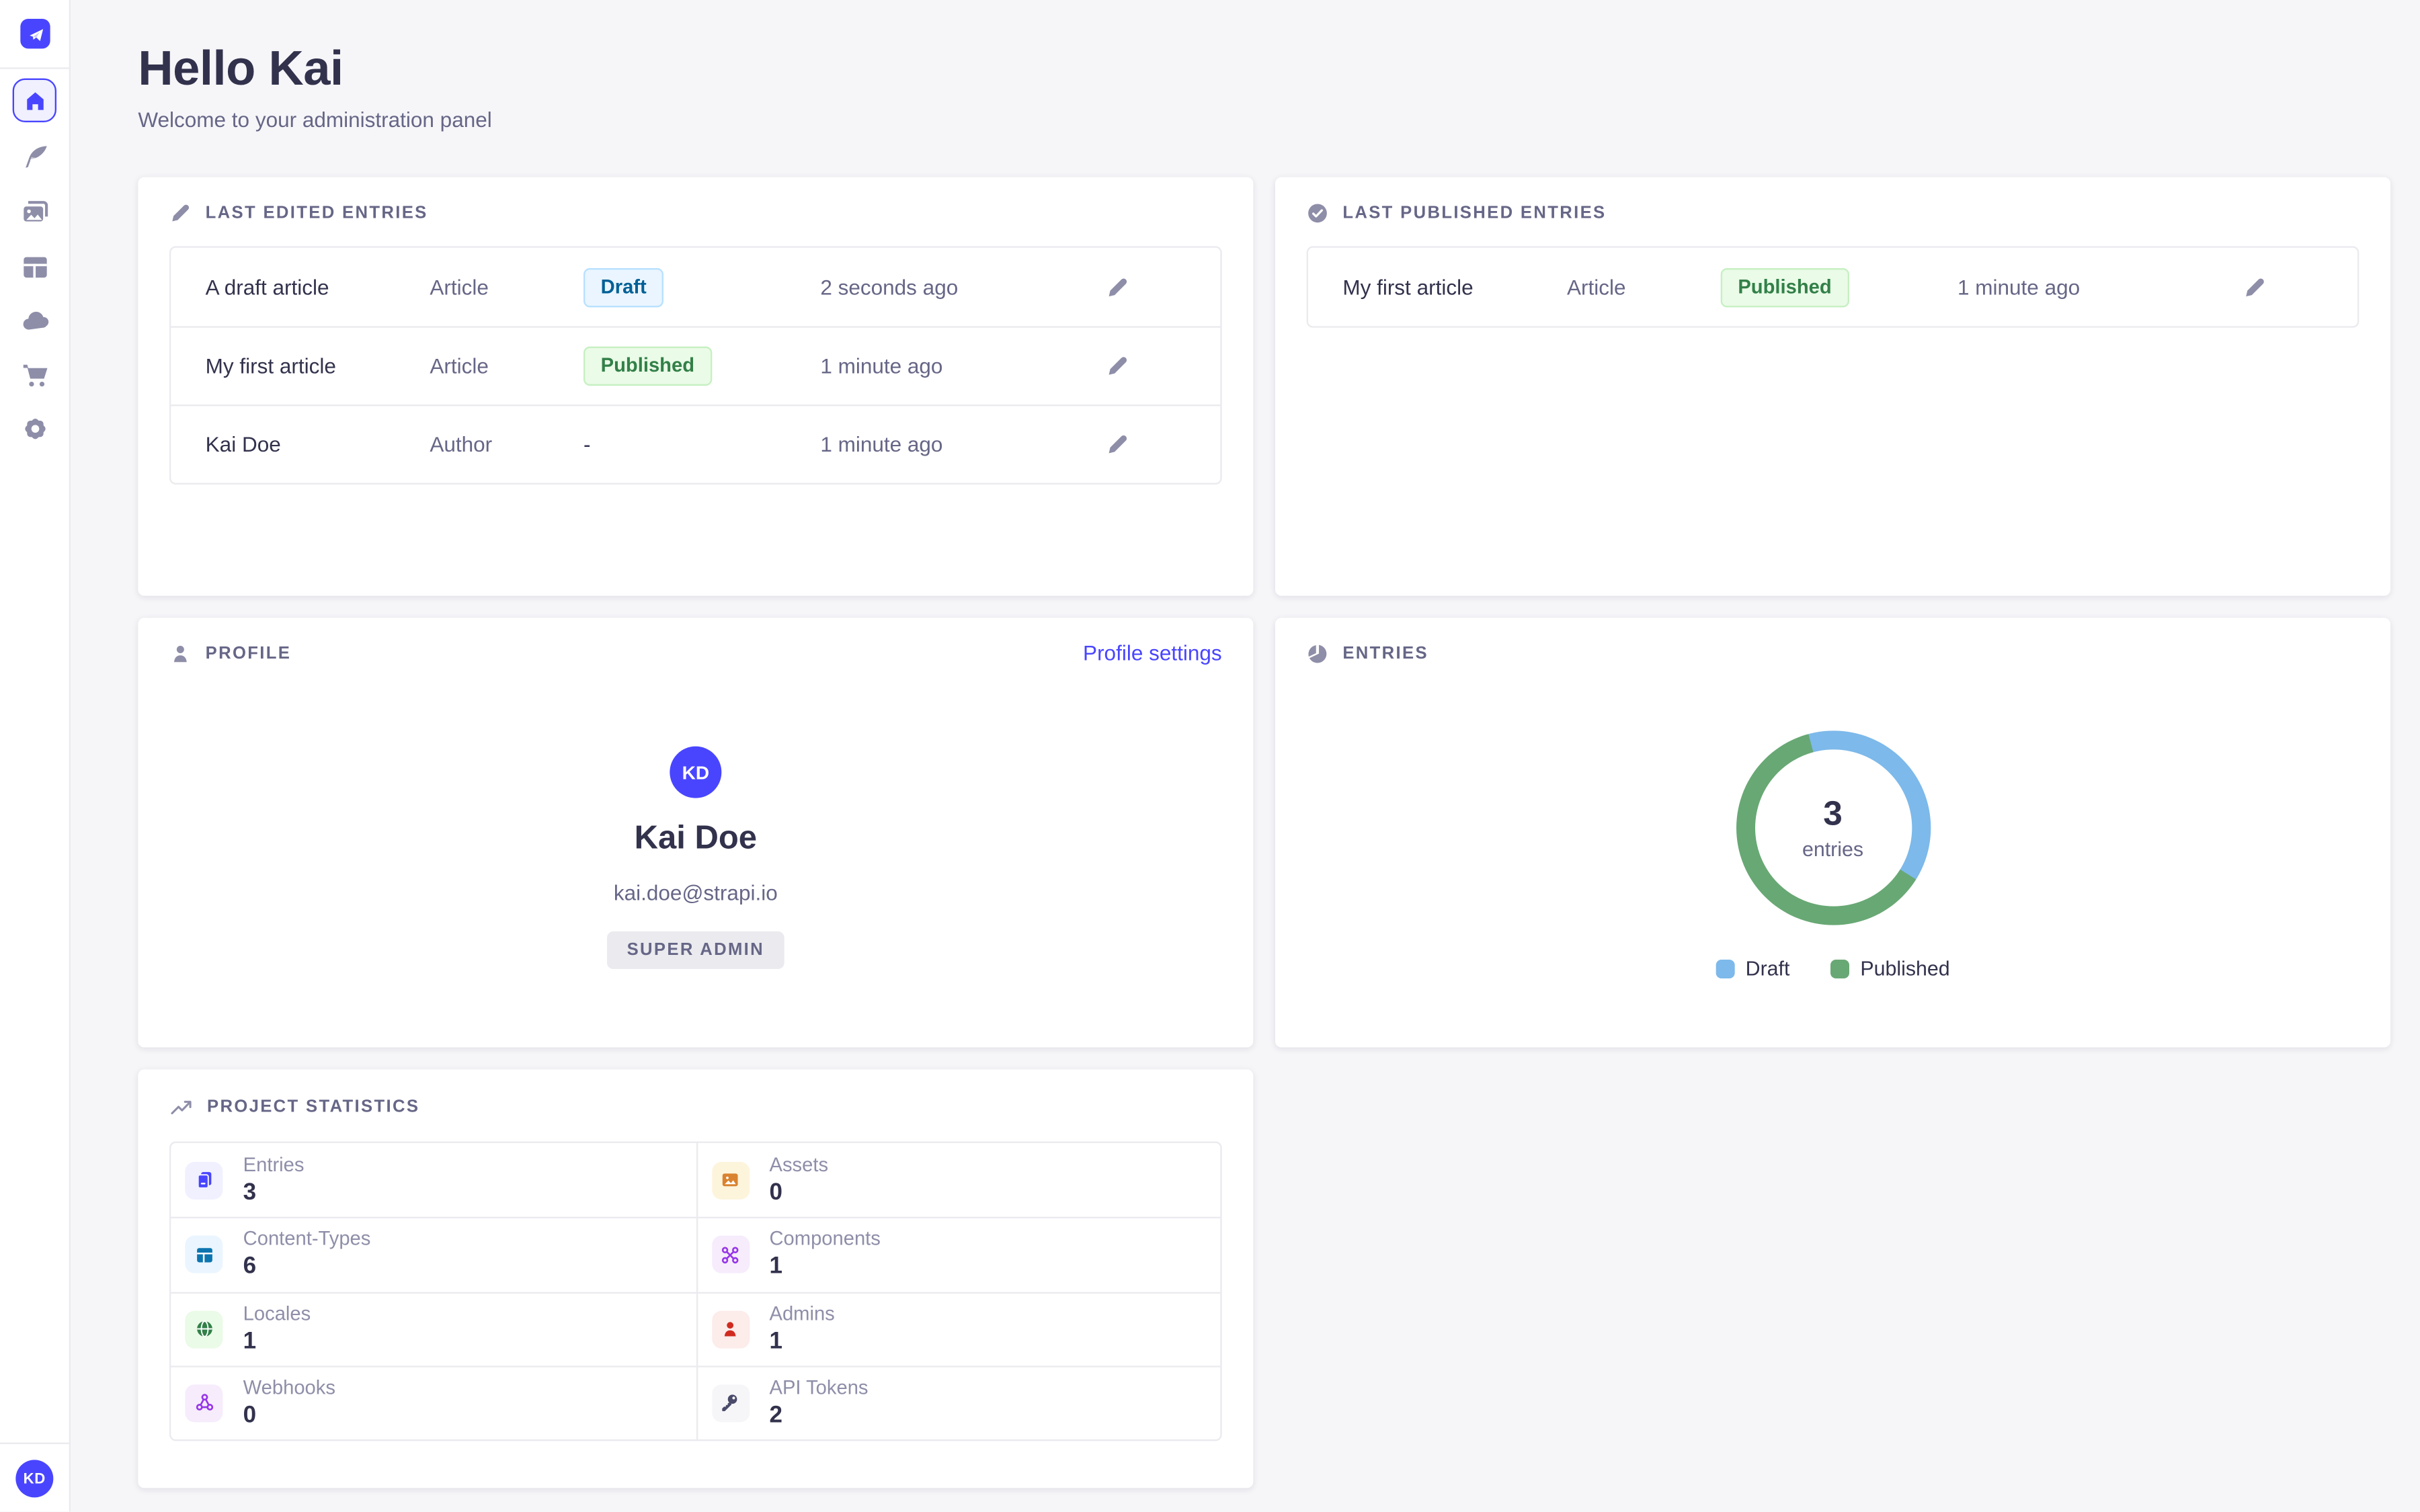  Describe the element at coordinates (958, 1254) in the screenshot. I see `stat-components: Components 1` at that location.